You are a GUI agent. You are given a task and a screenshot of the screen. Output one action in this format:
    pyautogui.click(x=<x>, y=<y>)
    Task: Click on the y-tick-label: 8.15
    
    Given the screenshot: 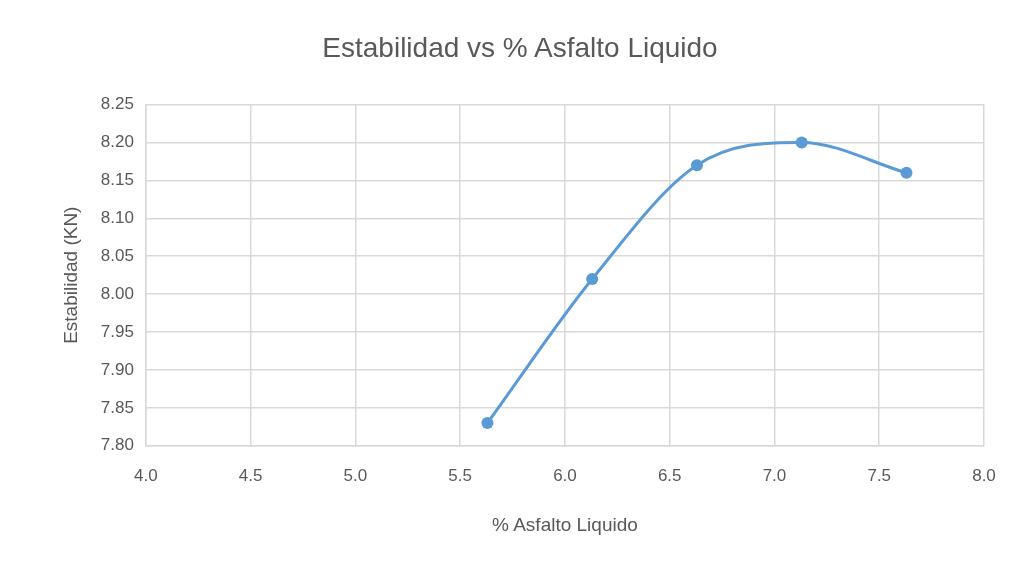 What is the action you would take?
    pyautogui.click(x=117, y=180)
    